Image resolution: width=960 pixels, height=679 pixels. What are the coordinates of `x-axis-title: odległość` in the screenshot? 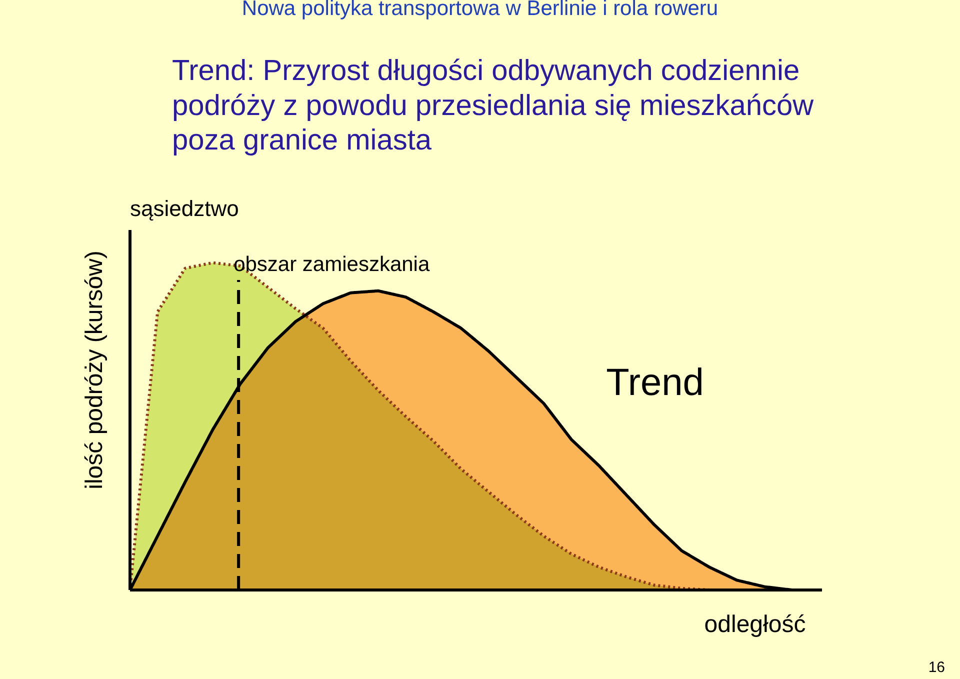 It's located at (755, 624).